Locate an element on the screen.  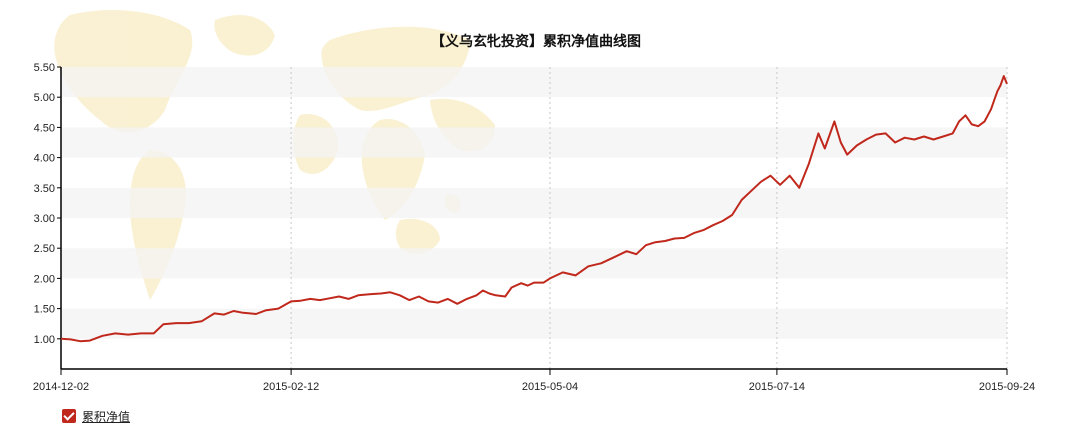
chart-title: 【义乌玄牝投资】累积净值曲线图 is located at coordinates (536, 41).